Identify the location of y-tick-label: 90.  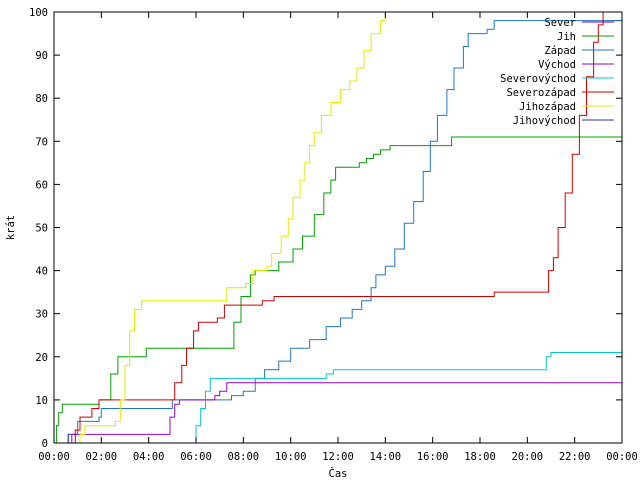
(41, 56).